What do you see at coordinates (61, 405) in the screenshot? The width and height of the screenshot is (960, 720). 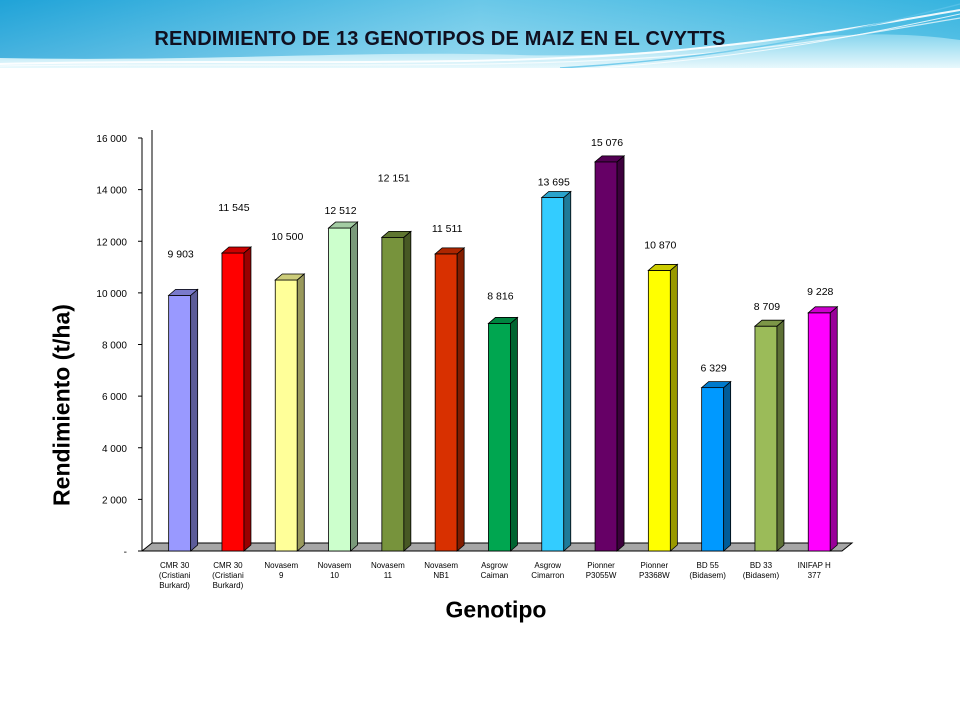 I see `y-axis-label: Rendimiento (t/ha)` at bounding box center [61, 405].